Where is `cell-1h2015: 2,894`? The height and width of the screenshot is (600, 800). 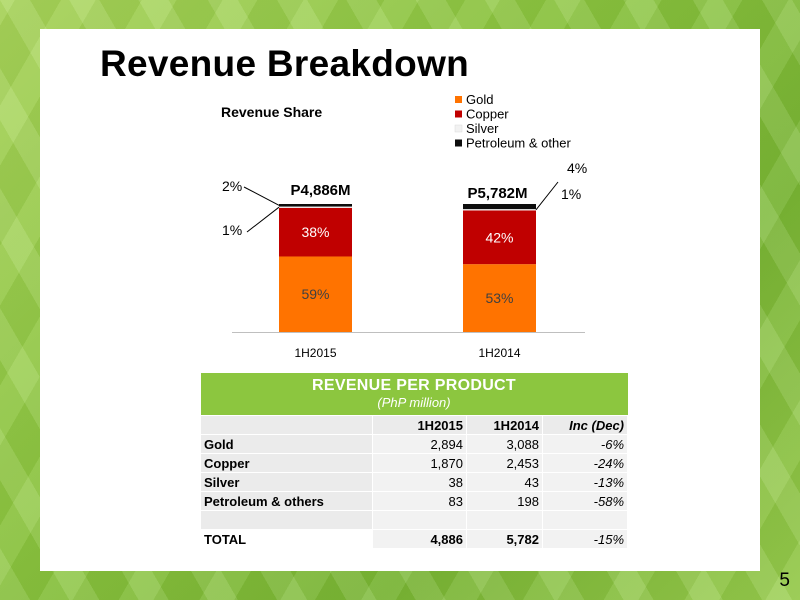 cell-1h2015: 2,894 is located at coordinates (419, 444).